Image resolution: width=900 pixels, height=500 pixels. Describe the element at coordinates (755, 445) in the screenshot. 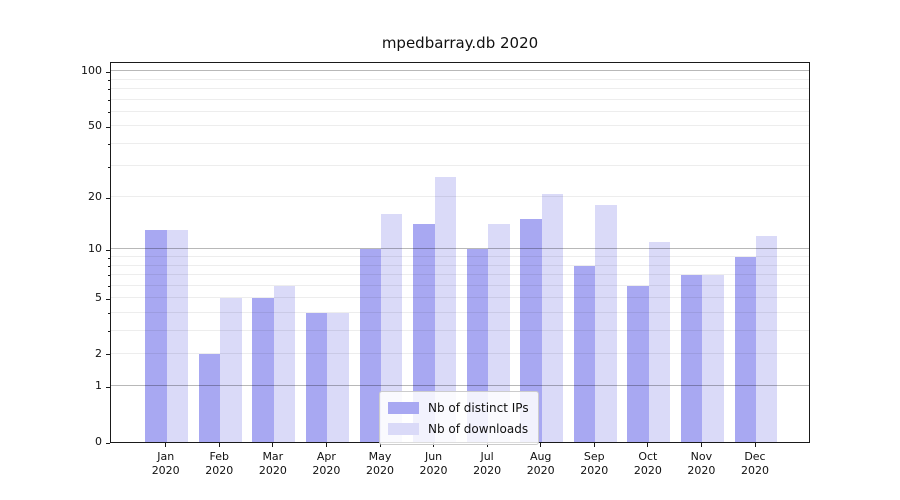

I see `x-tick-mark-dec` at that location.